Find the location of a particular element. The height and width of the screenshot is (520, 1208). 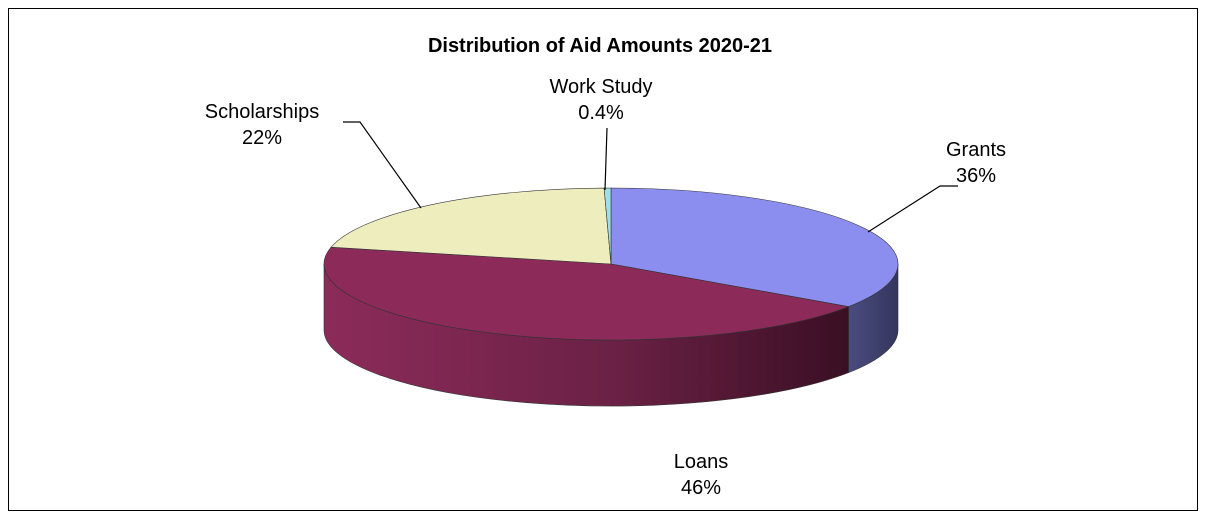

slice-pct-loans: 46% is located at coordinates (701, 488).